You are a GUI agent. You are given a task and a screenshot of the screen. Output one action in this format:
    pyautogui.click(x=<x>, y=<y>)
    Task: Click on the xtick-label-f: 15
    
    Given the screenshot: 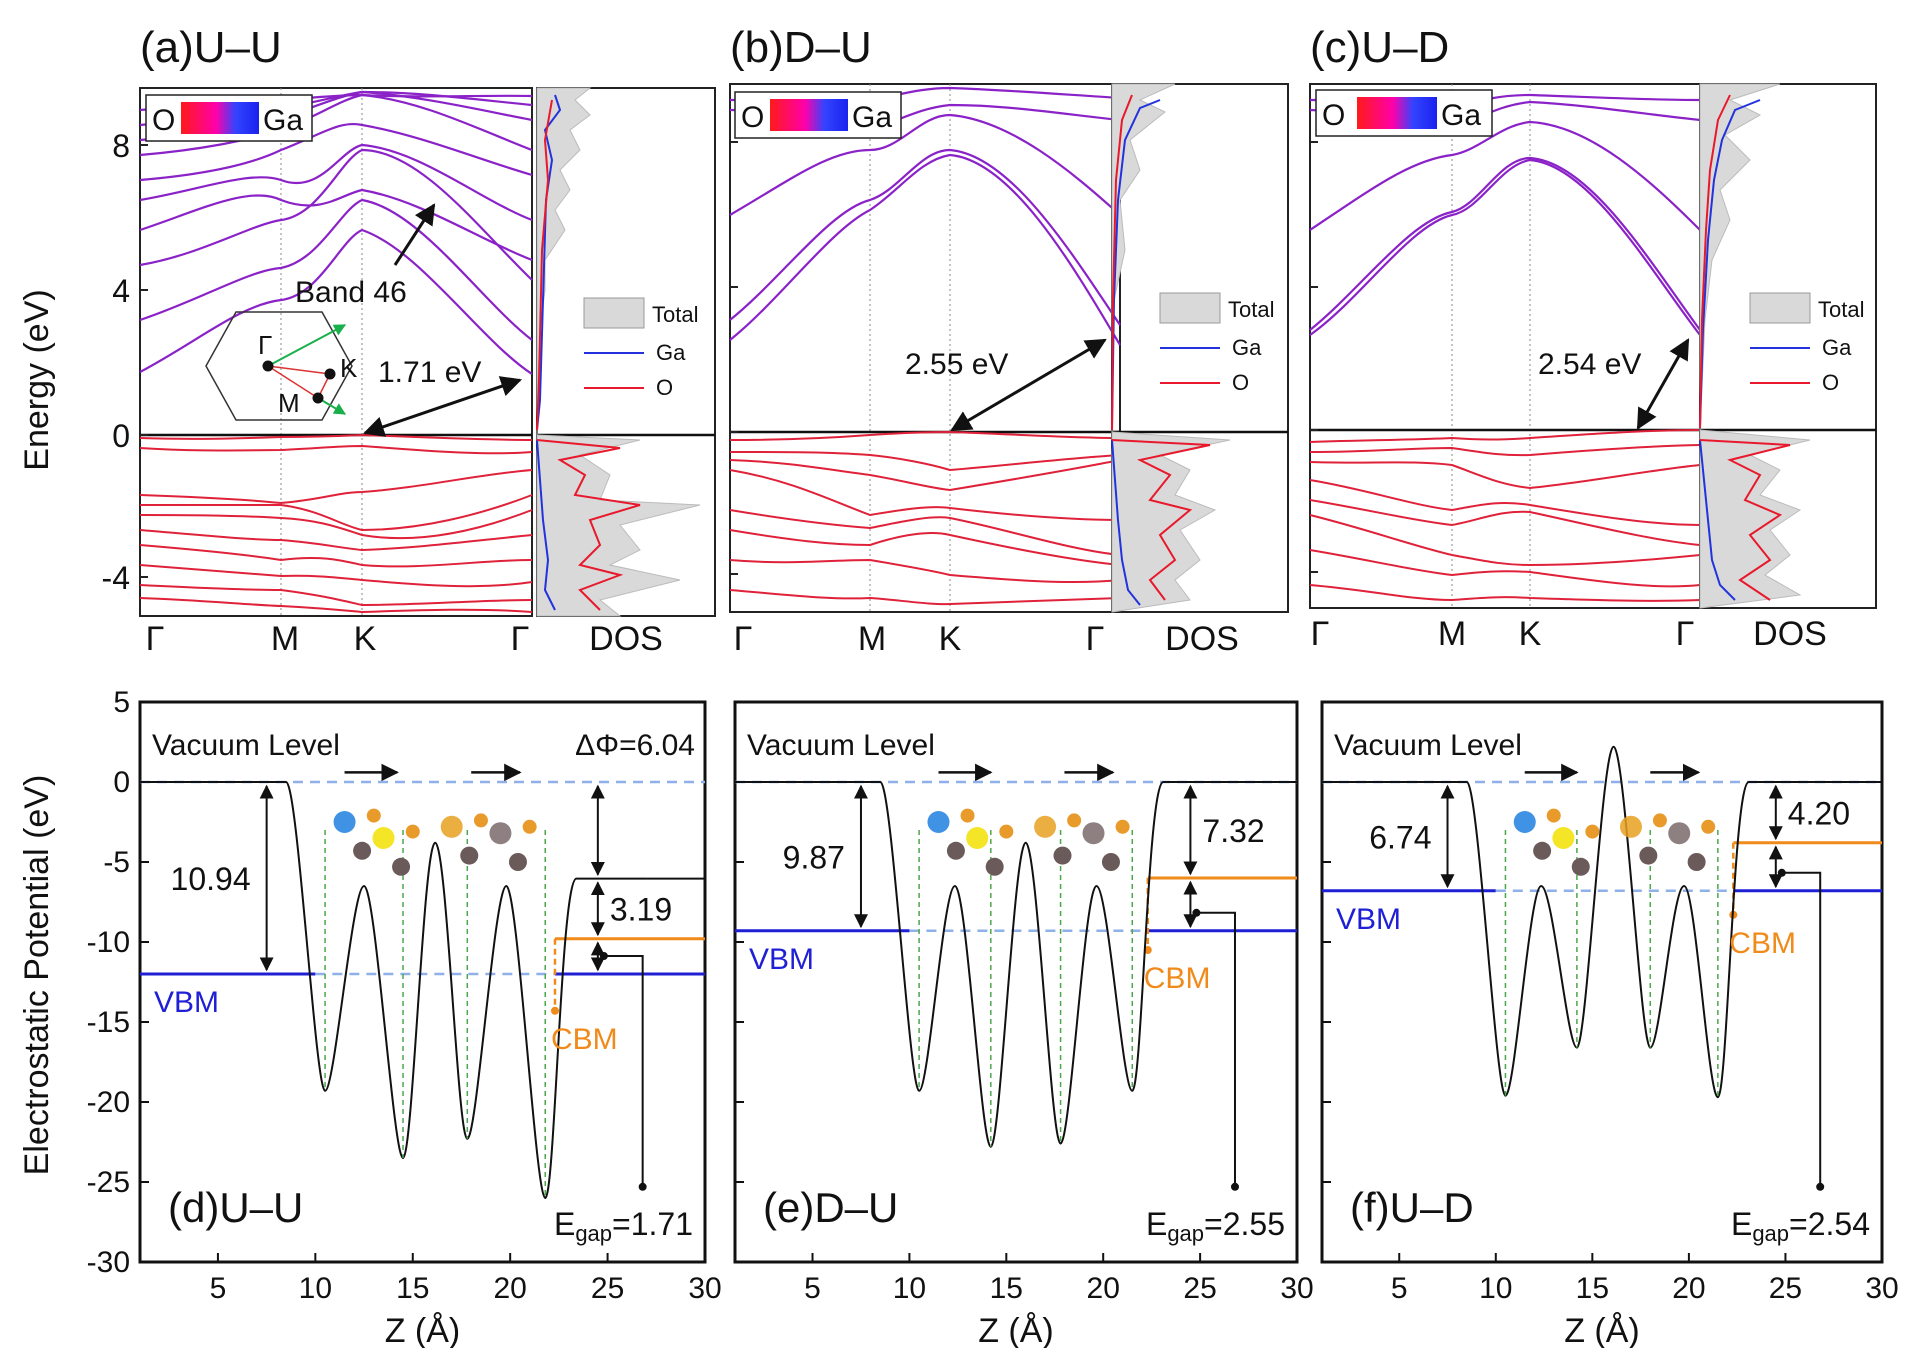 What is the action you would take?
    pyautogui.click(x=1592, y=1288)
    